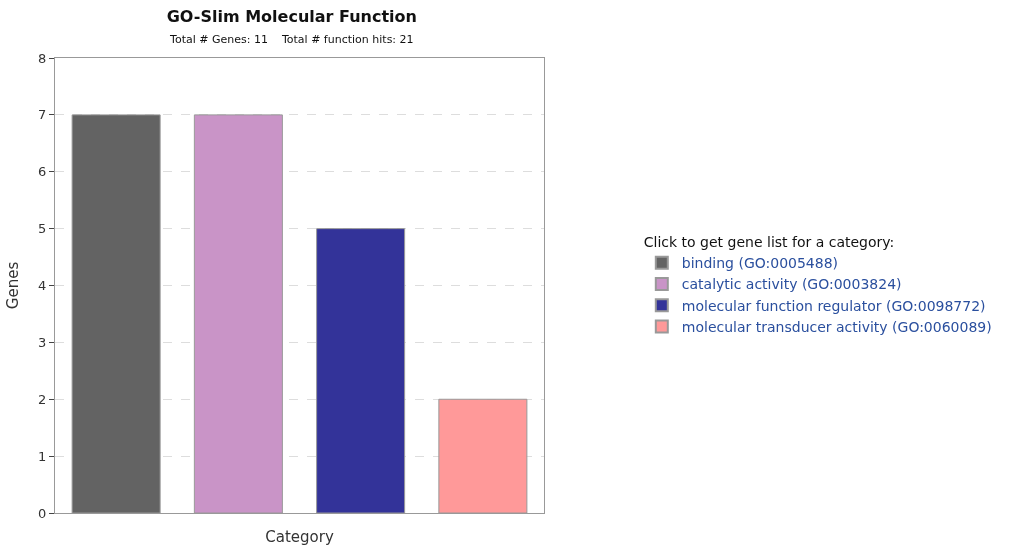 Image resolution: width=1024 pixels, height=551 pixels. I want to click on legend-label: catalytic activity (GO:0003824), so click(791, 284).